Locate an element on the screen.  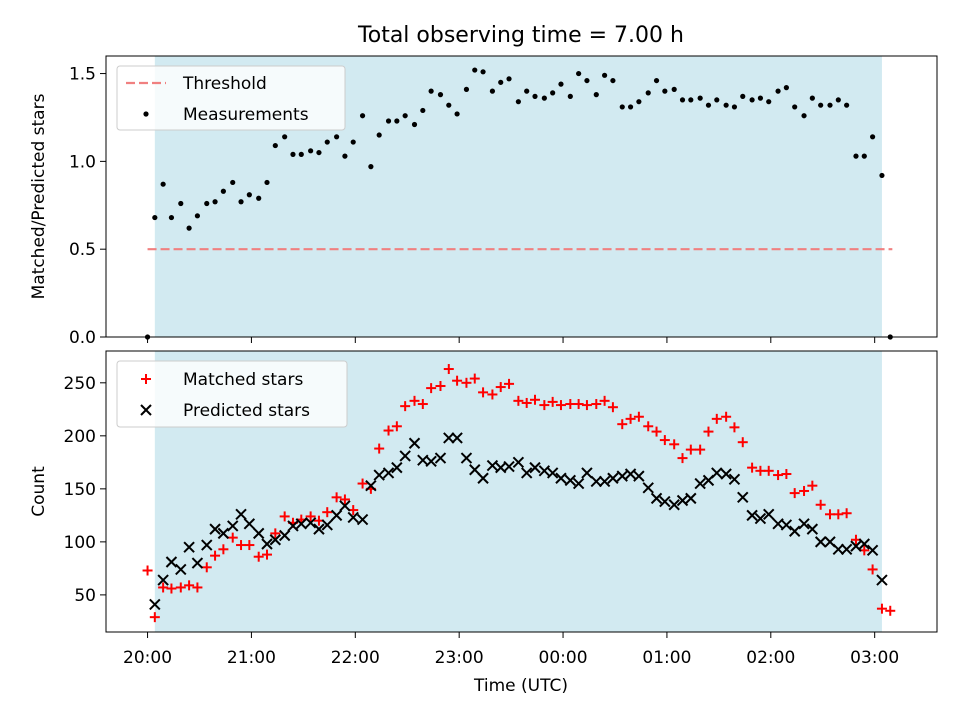
matched-stars-legend-marker is located at coordinates (146, 379).